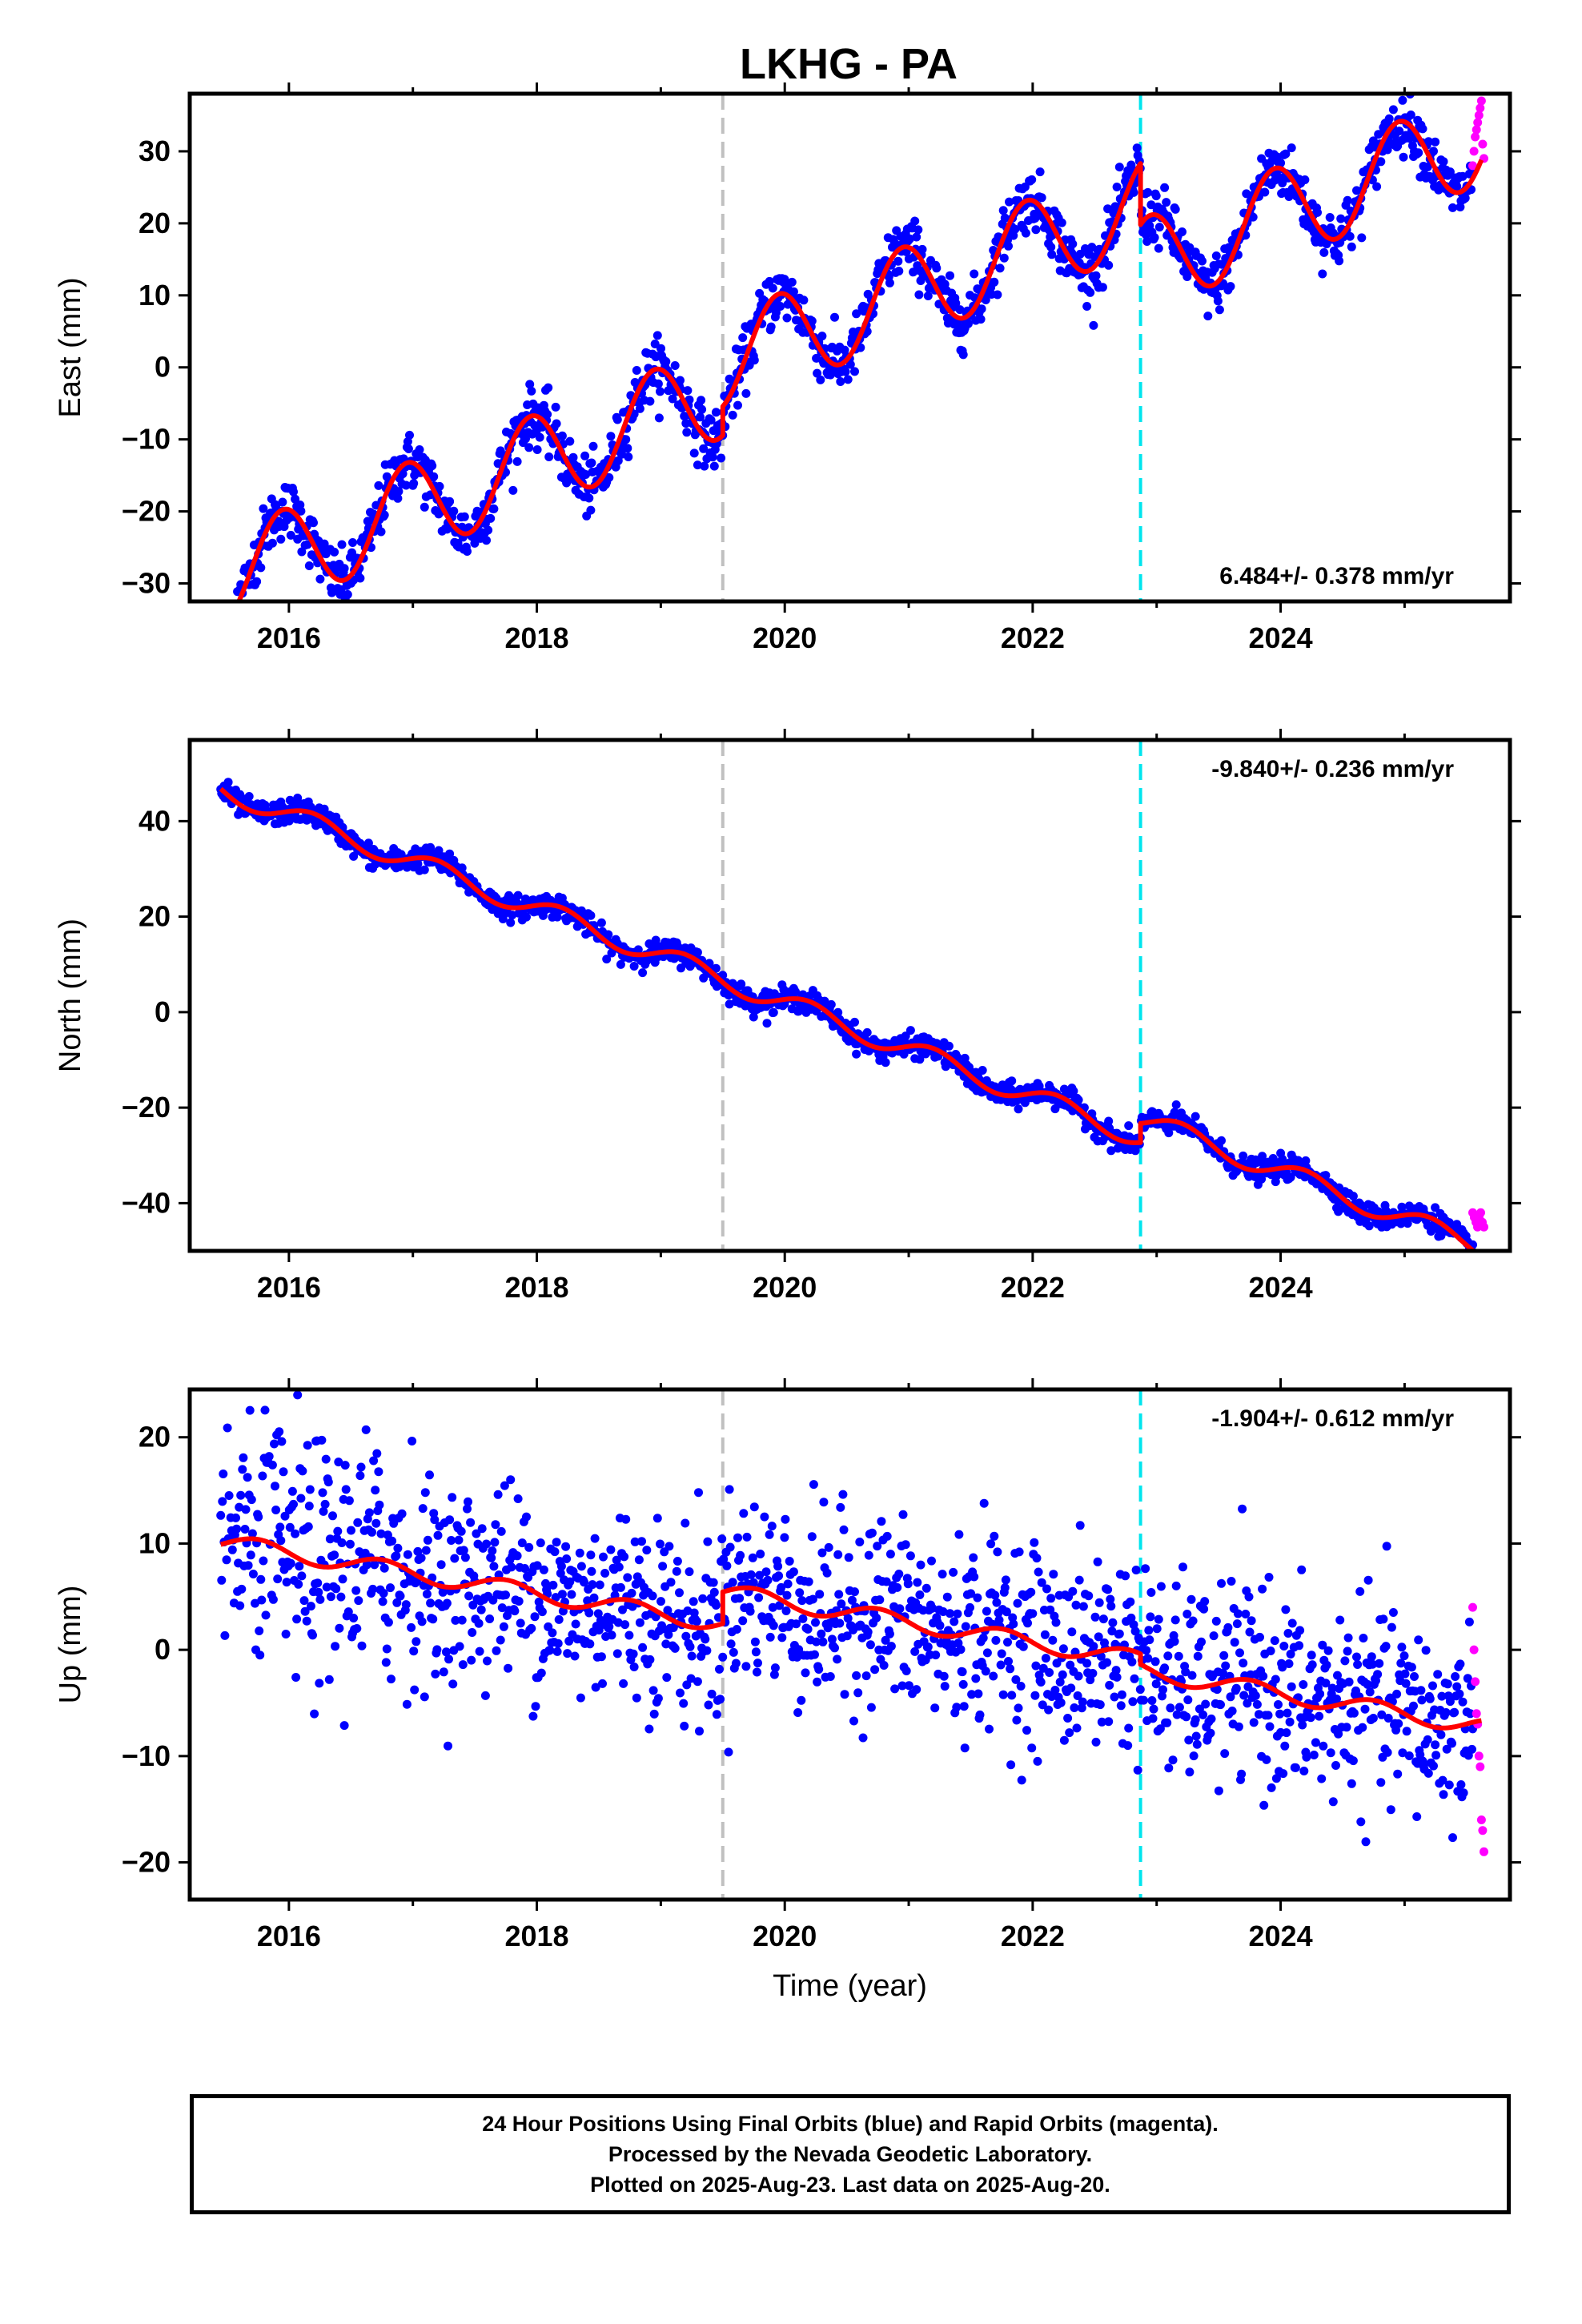 This screenshot has height=2324, width=1582. Describe the element at coordinates (536, 637) in the screenshot. I see `x-tick-label: 2018` at that location.